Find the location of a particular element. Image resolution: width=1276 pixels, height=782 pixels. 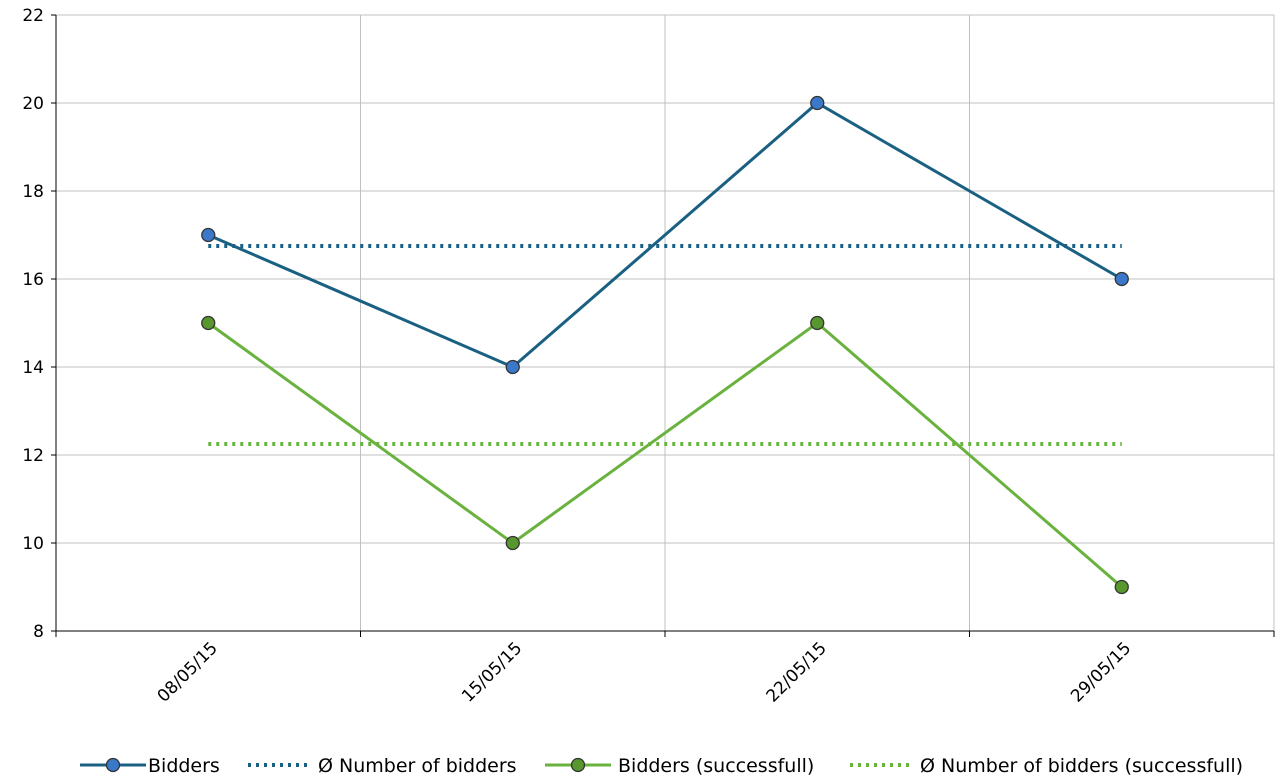

x-tick-label: 29/05/15 is located at coordinates (1101, 672).